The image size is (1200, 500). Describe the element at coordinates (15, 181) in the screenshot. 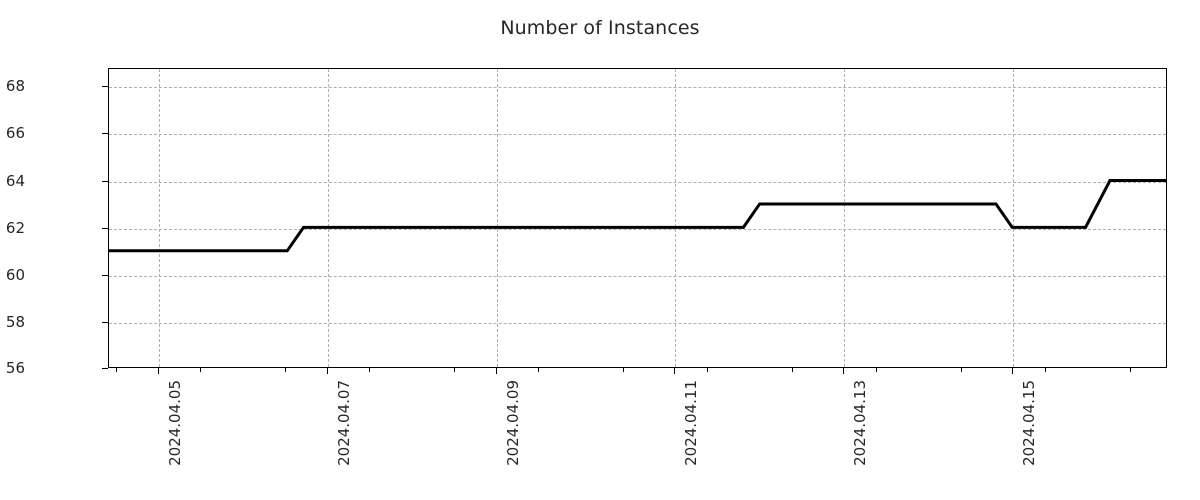

I see `ytick-label-64: 64` at that location.